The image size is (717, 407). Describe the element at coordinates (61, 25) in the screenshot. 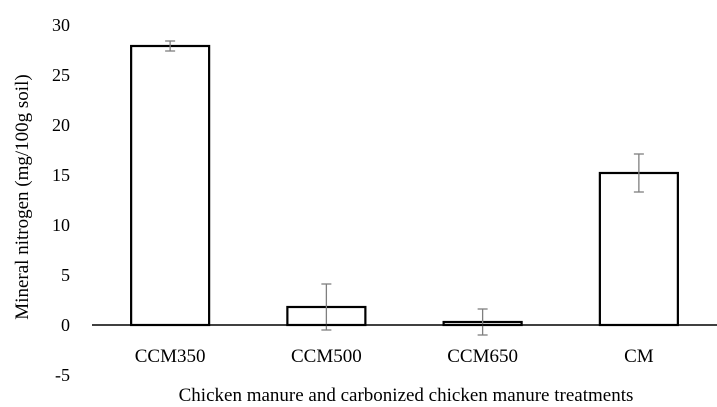

I see `y-tick-label: 30` at that location.